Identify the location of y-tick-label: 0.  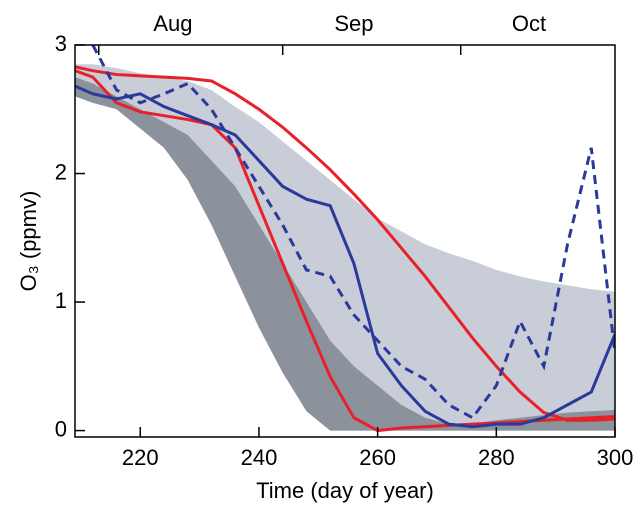
(61, 428).